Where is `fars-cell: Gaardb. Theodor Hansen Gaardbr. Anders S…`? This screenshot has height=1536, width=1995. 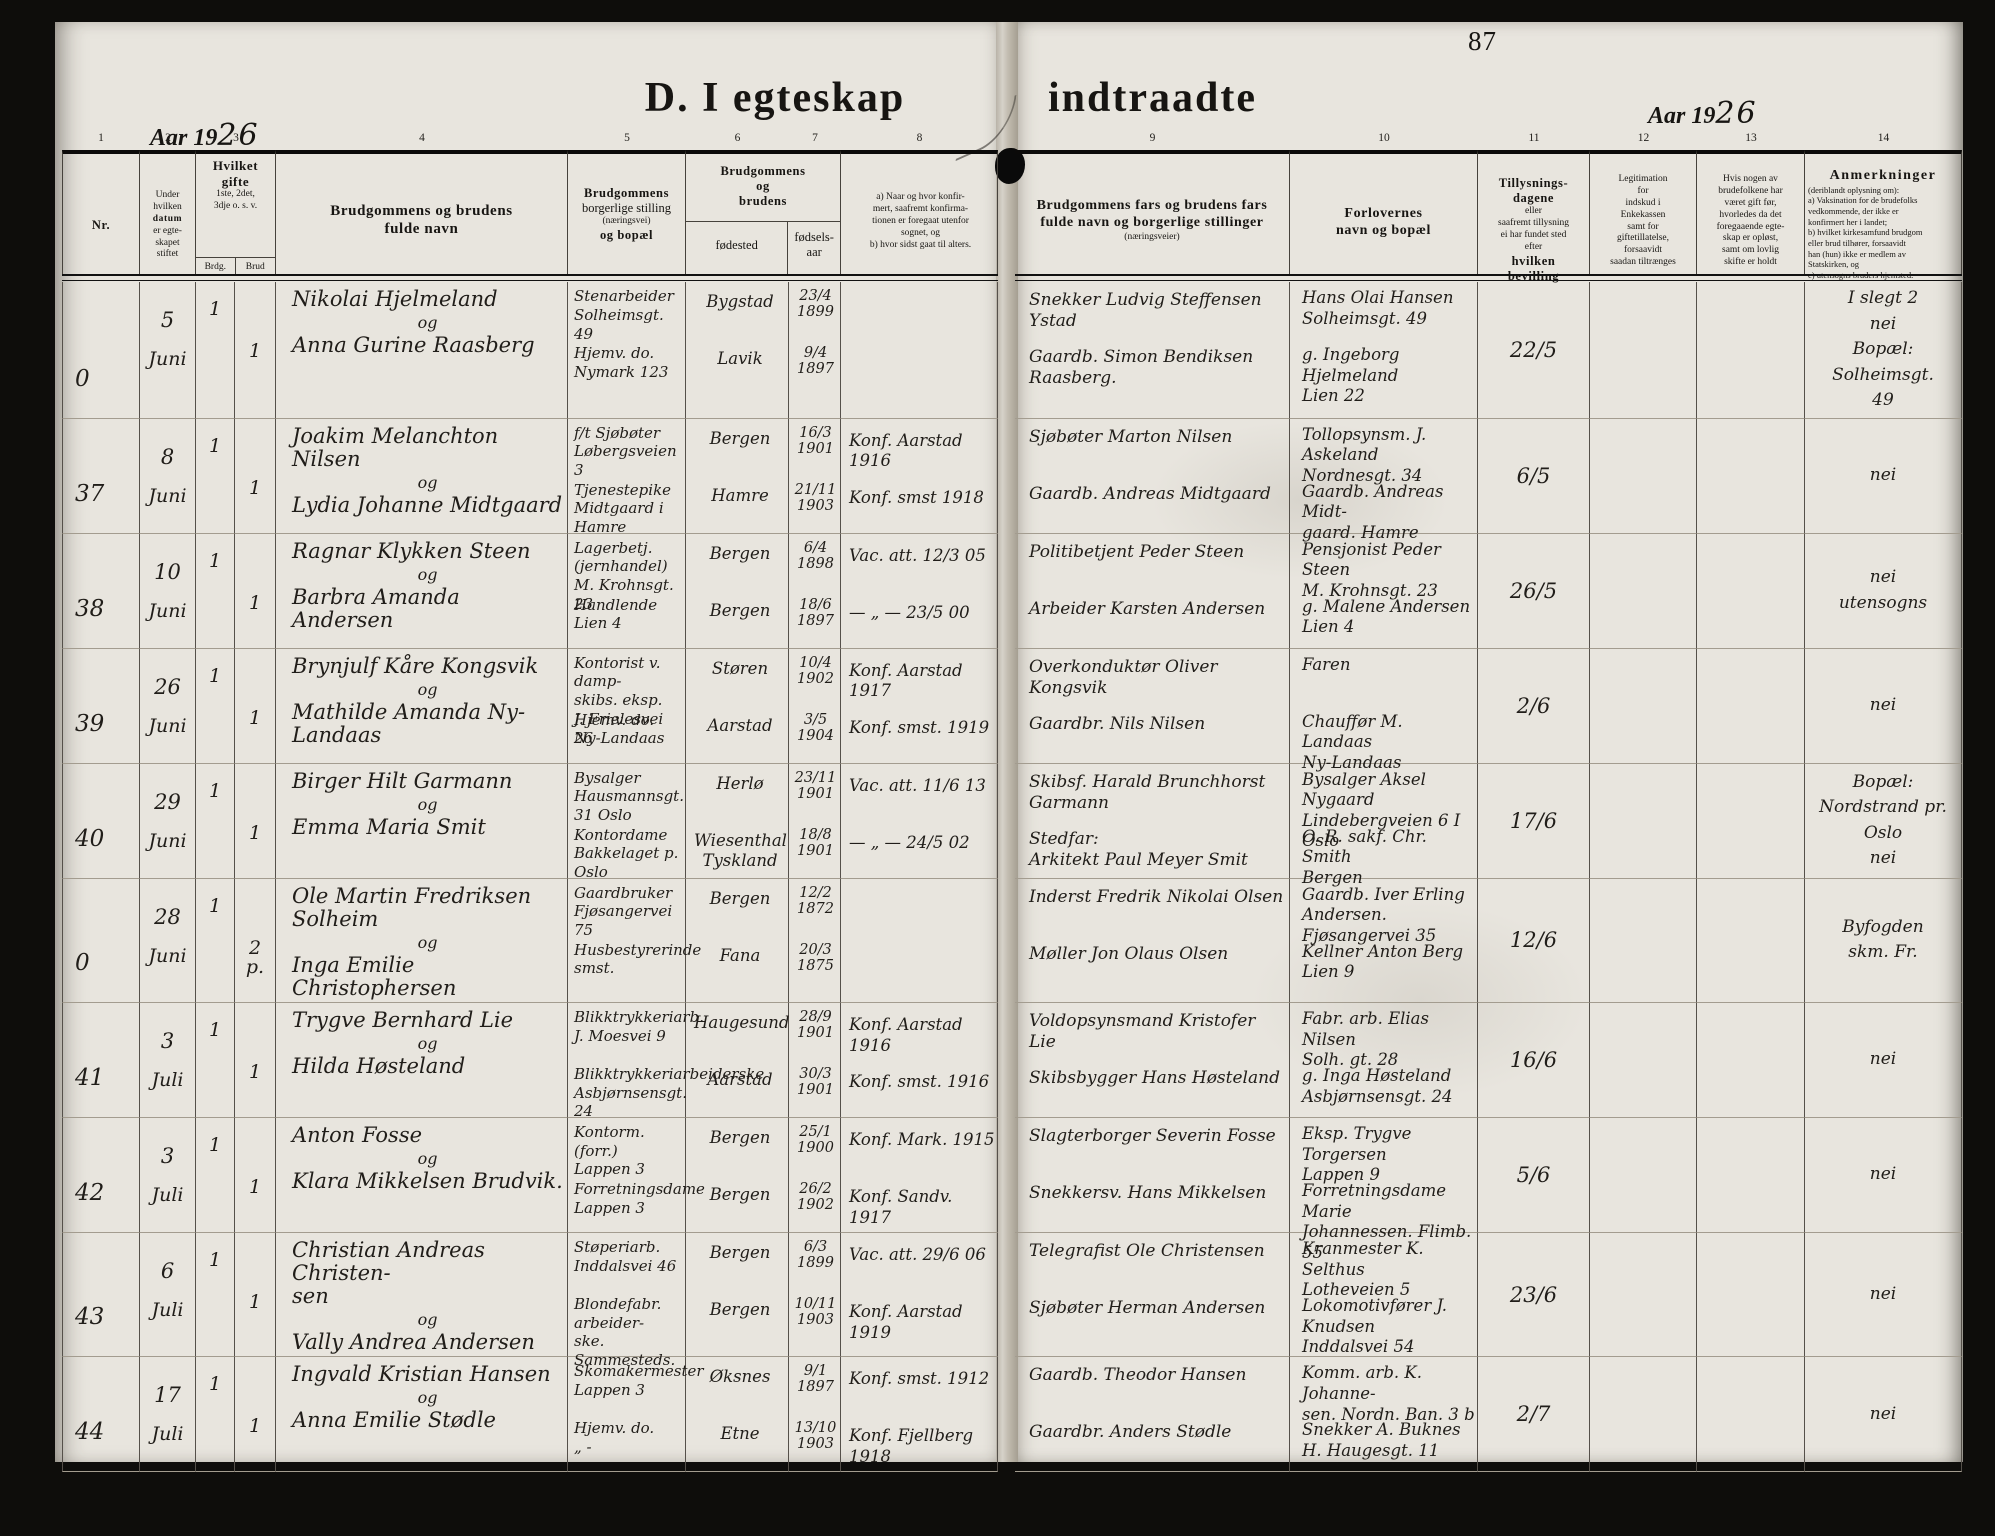
fars-cell: Gaardb. Theodor Hansen Gaardbr. Anders S… is located at coordinates (1152, 1415).